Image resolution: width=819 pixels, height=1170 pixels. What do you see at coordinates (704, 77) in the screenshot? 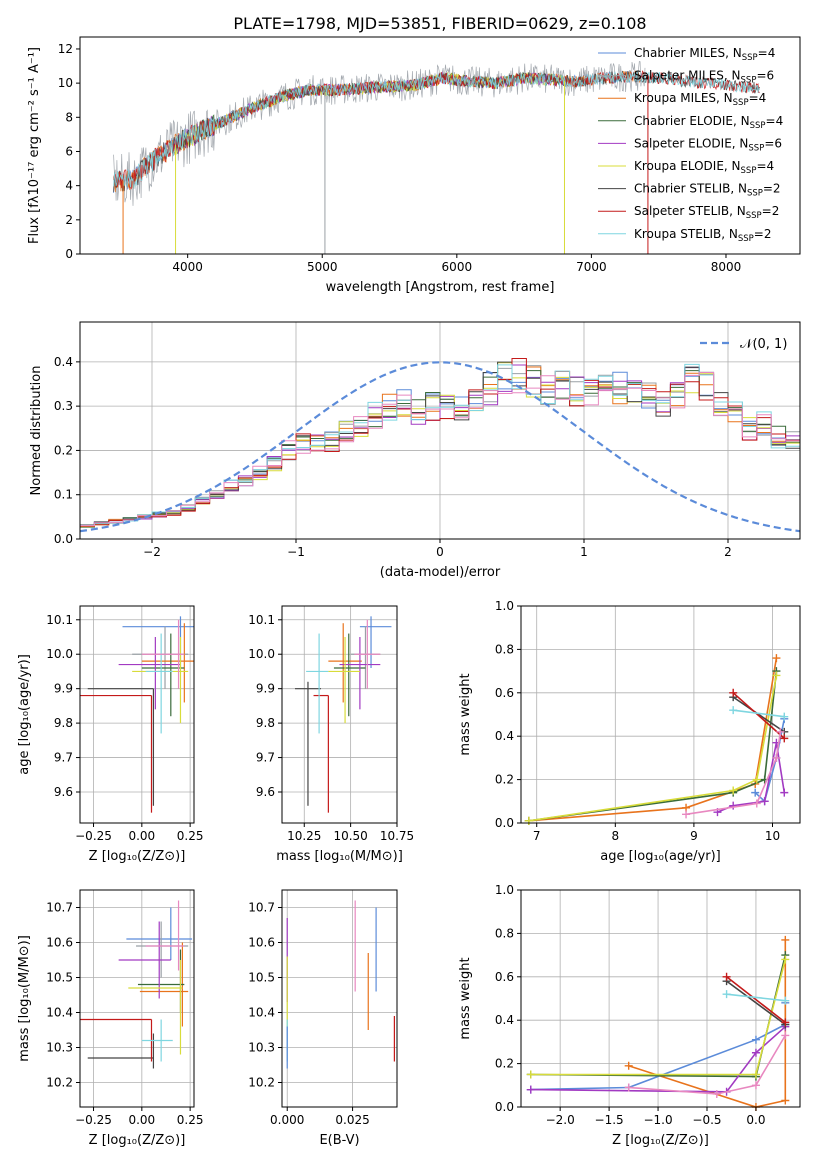
I see `legend-entry: Salpeter MILES, NSSP=6` at bounding box center [704, 77].